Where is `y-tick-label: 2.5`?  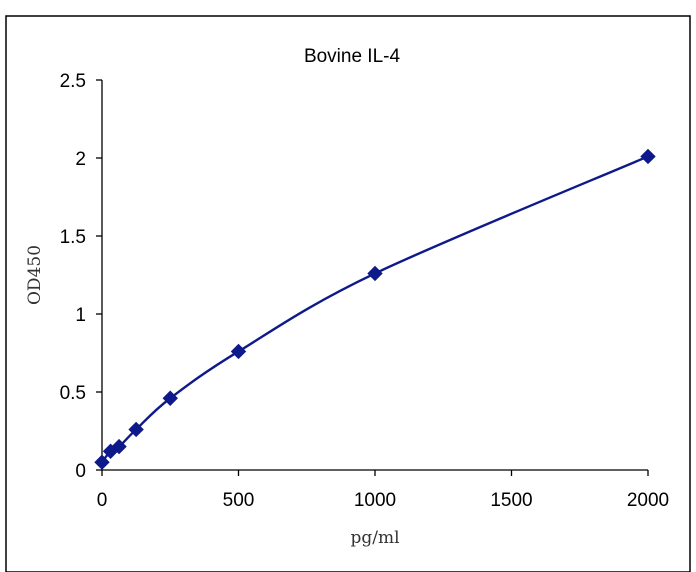 y-tick-label: 2.5 is located at coordinates (73, 81).